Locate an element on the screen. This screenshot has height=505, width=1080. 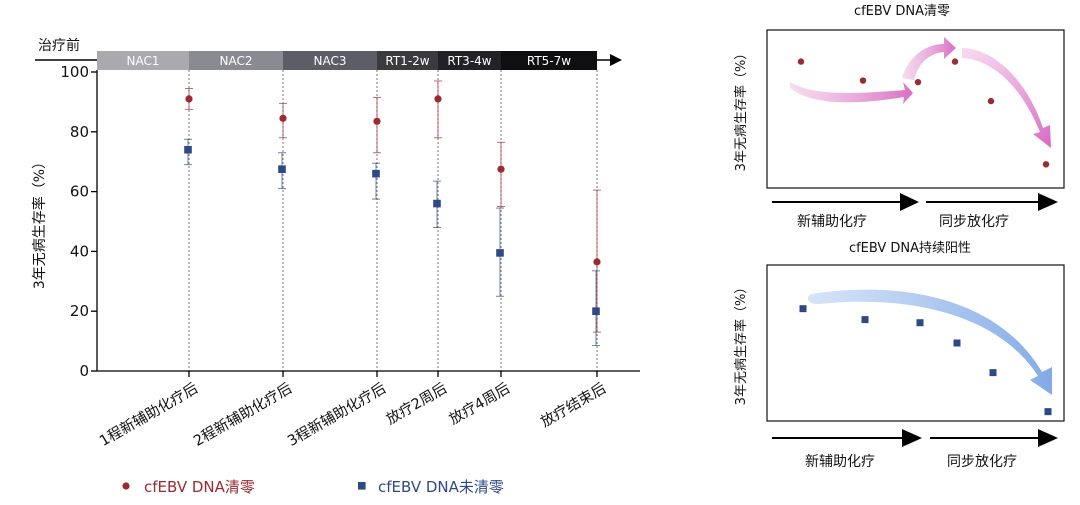
panel-positive-phase-arrow-2-head is located at coordinates (1048, 438).